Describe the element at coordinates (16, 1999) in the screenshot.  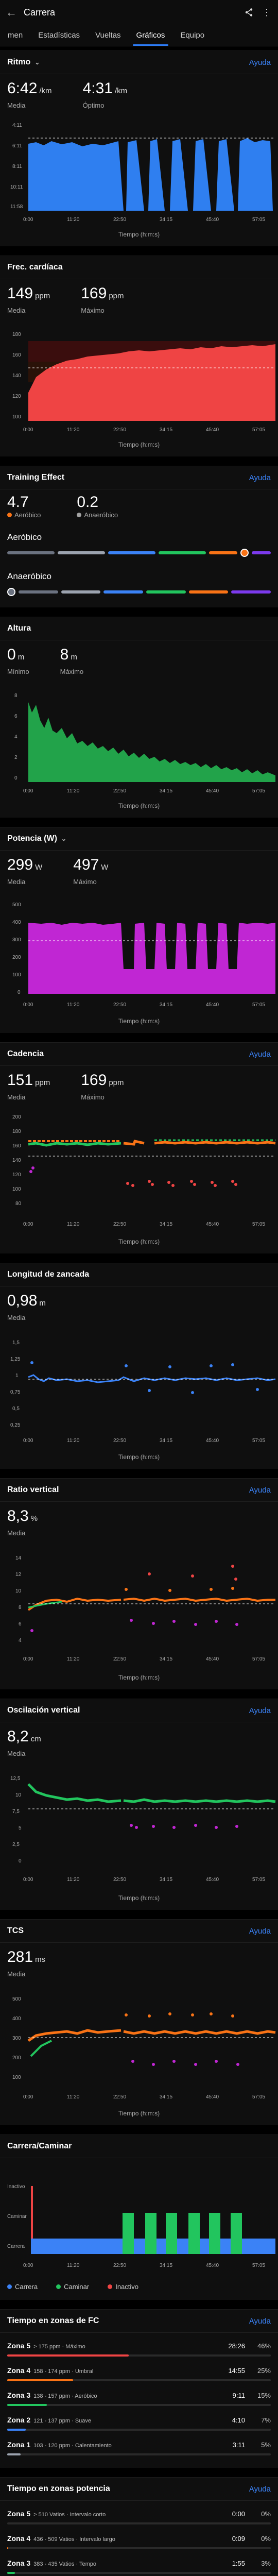
I see `tcs-ytick: 500` at that location.